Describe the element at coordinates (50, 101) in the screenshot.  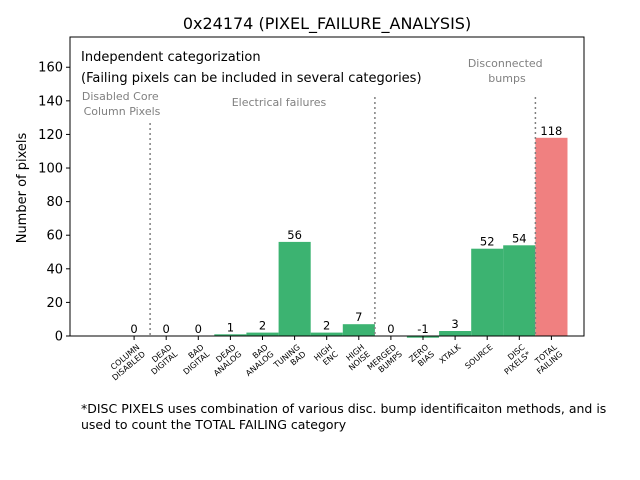
I see `y-tick-label: 140` at that location.